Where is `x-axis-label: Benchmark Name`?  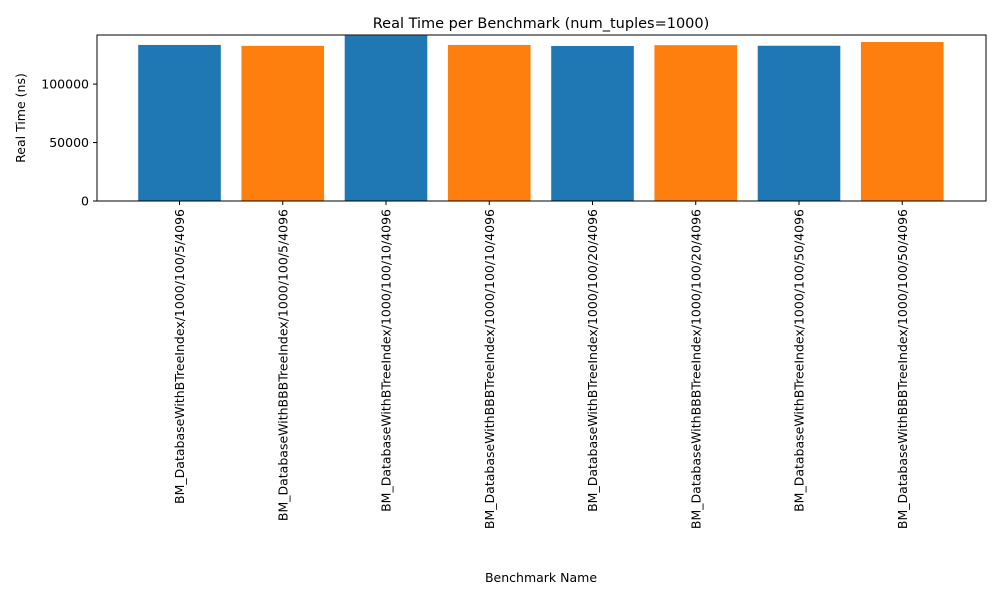
x-axis-label: Benchmark Name is located at coordinates (541, 577).